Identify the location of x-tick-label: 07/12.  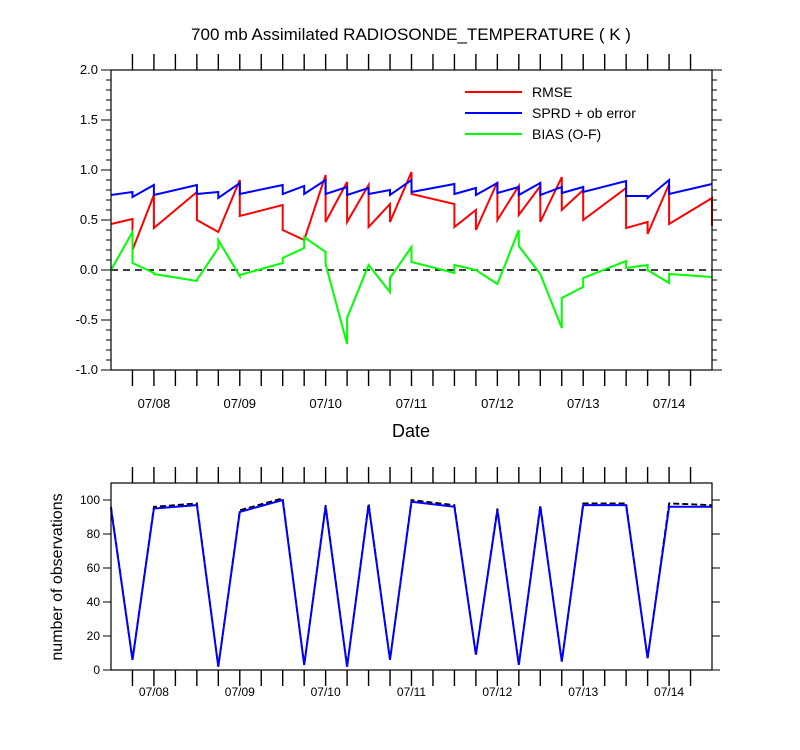
(497, 692).